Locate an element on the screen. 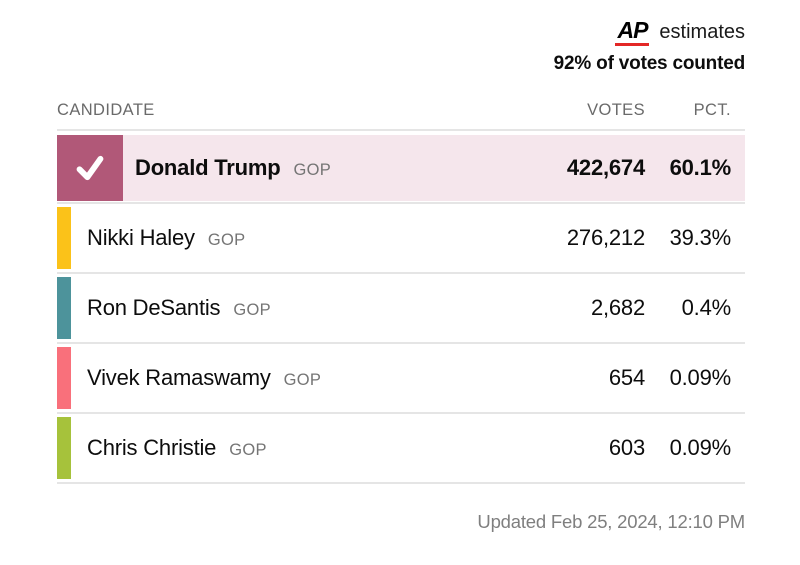 The width and height of the screenshot is (800, 565). votes-value: 603 is located at coordinates (626, 447).